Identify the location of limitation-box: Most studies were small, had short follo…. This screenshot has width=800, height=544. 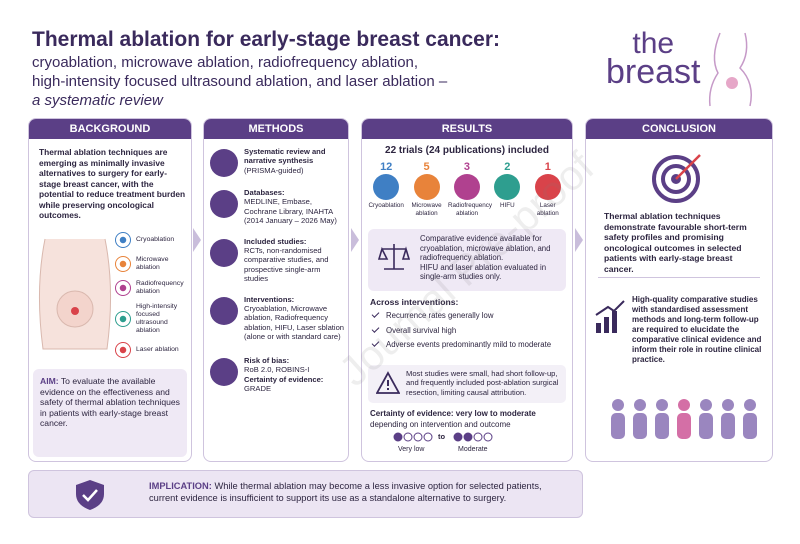
(467, 384).